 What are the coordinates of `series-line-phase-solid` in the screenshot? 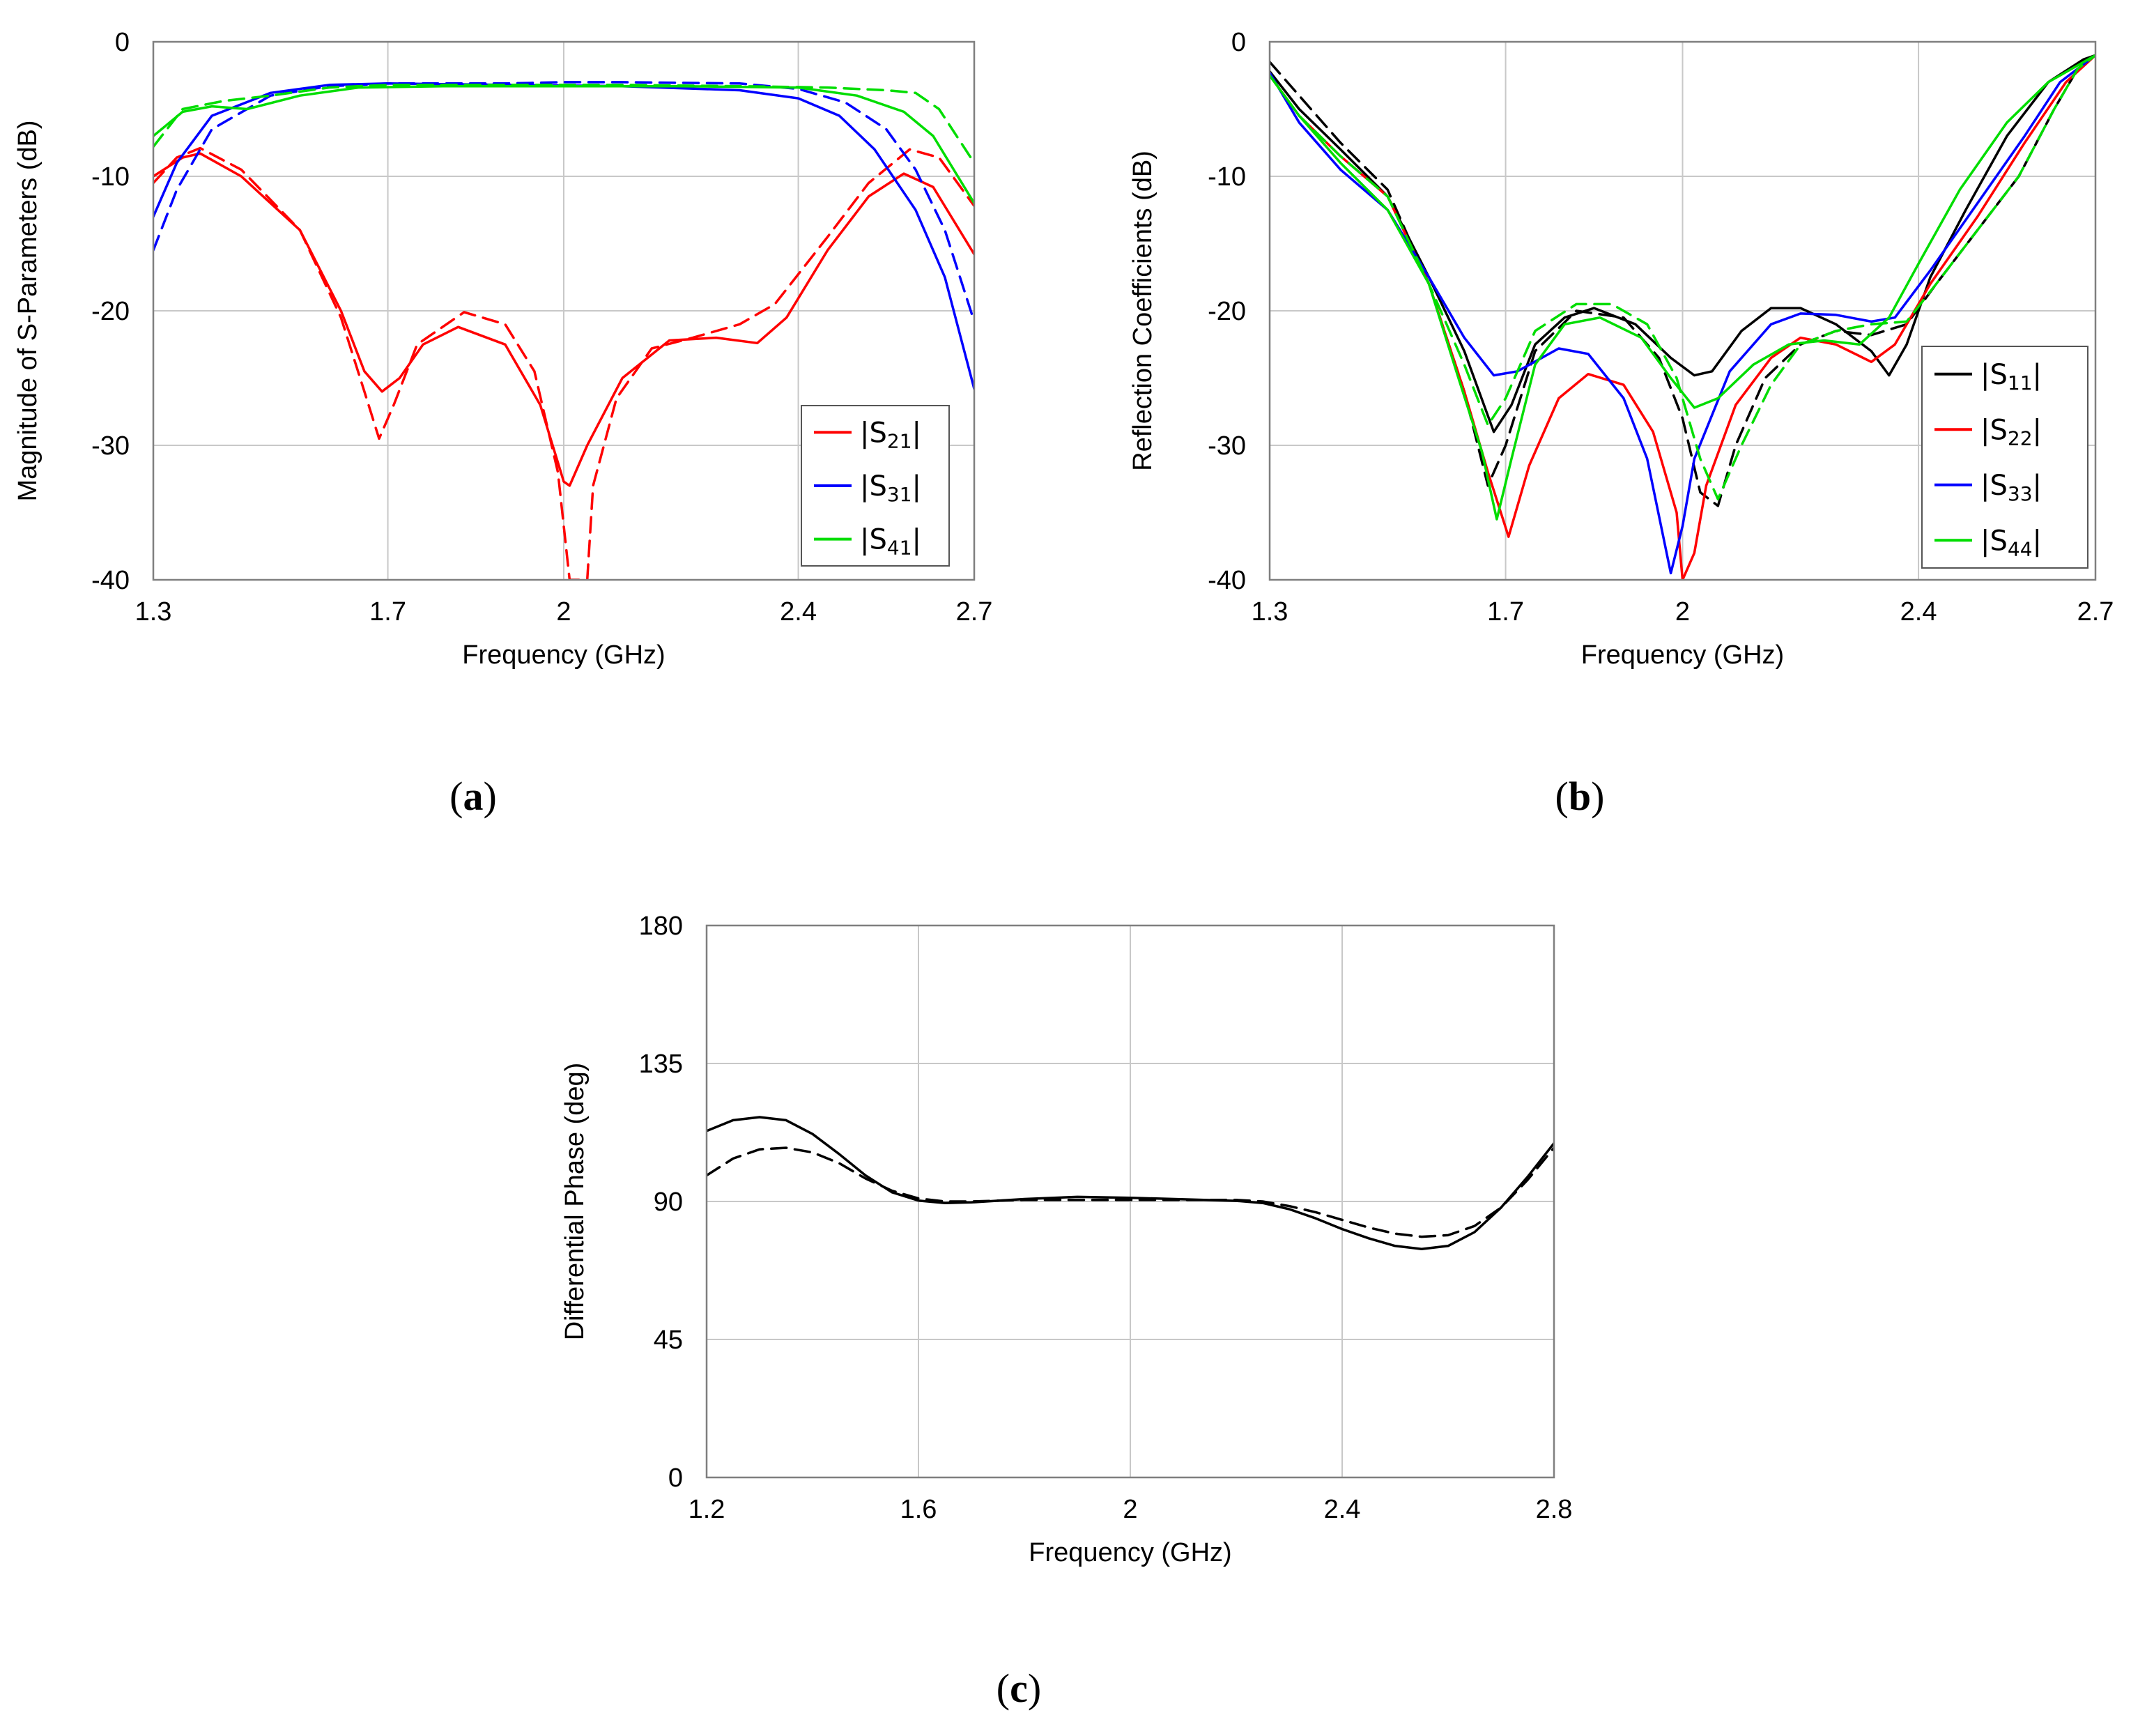 It's located at (1130, 1183).